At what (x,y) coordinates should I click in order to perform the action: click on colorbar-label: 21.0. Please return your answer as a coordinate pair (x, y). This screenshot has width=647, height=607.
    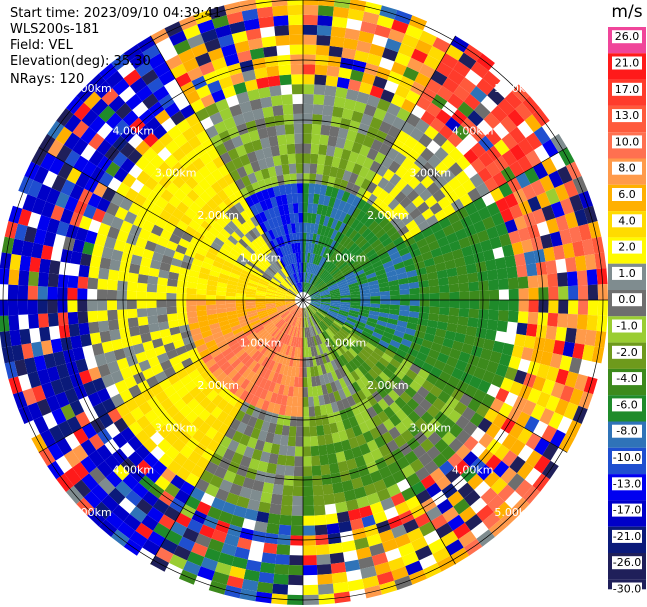
    Looking at the image, I should click on (627, 63).